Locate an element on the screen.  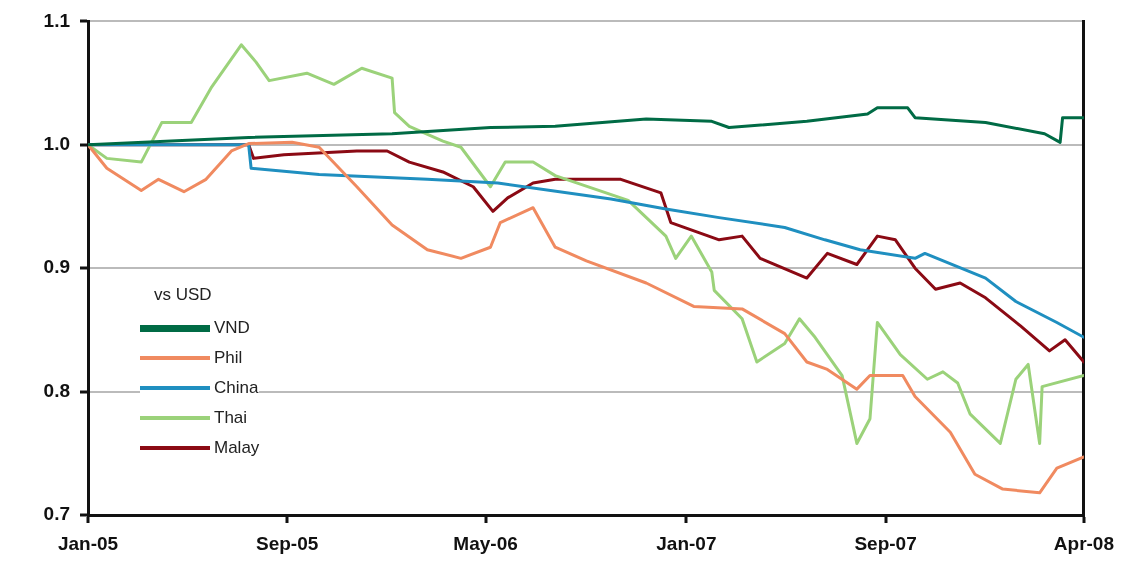
x-tick-label: May-06 is located at coordinates (485, 543).